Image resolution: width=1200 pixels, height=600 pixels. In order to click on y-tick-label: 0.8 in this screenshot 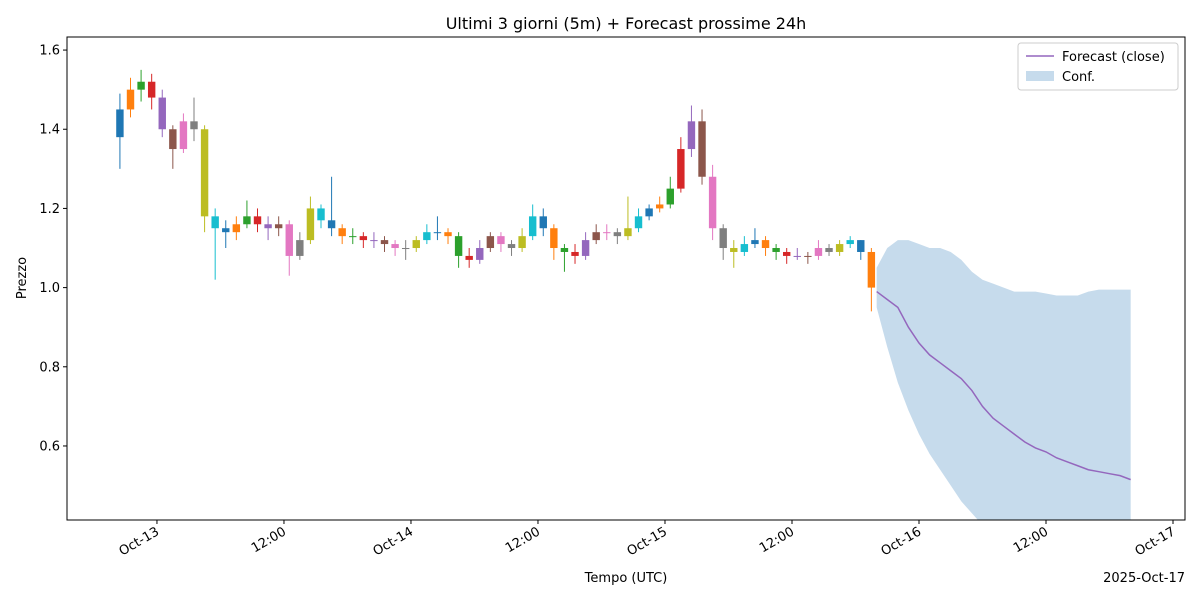, I will do `click(49, 367)`.